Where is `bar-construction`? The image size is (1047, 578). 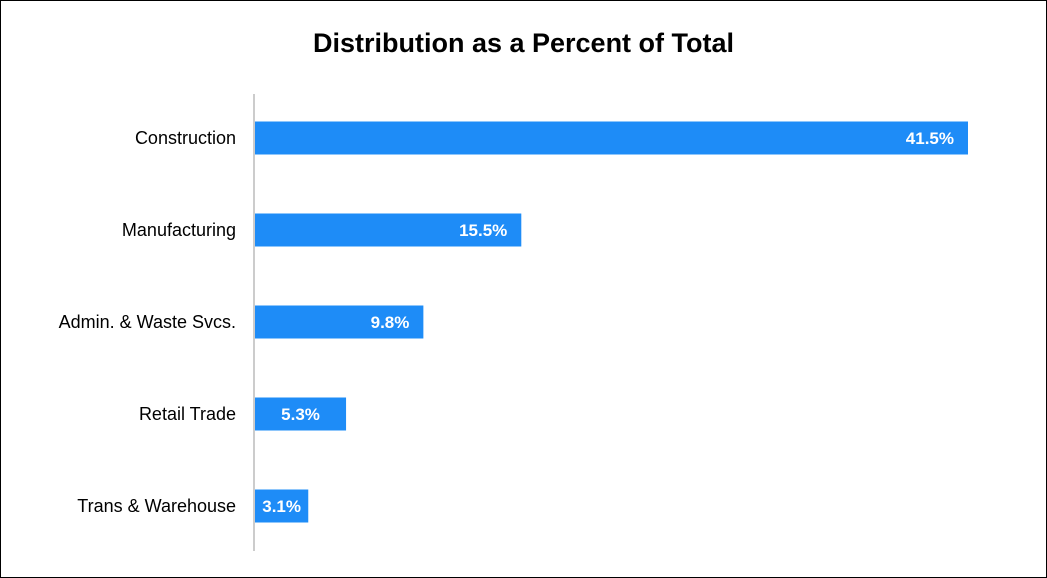 bar-construction is located at coordinates (611, 138).